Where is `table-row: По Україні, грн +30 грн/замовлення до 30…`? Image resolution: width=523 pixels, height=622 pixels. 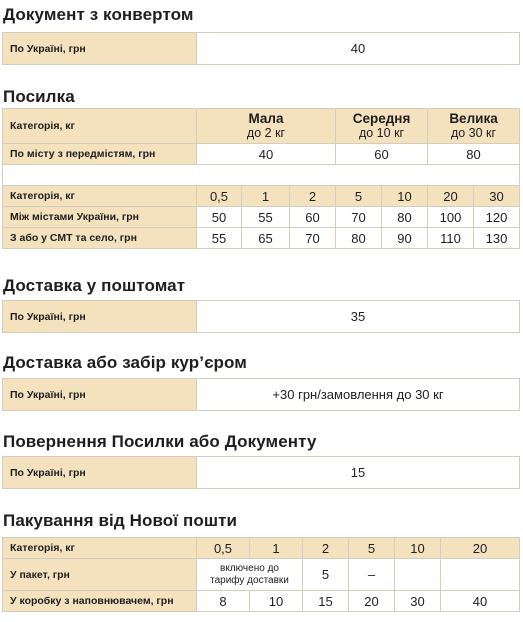 table-row: По Україні, грн +30 грн/замовлення до 30… is located at coordinates (261, 394).